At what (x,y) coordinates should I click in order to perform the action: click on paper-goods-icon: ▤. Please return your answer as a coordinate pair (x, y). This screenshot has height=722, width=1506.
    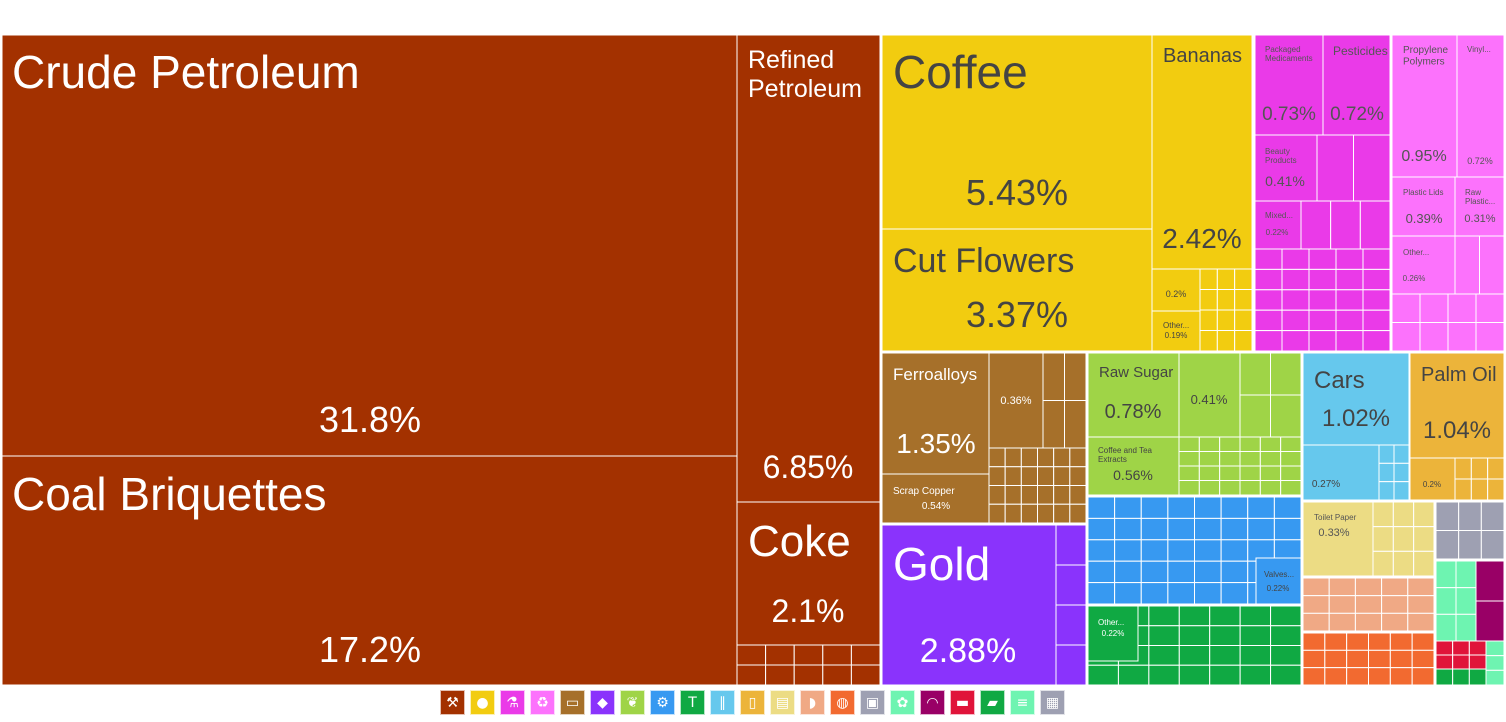
    Looking at the image, I should click on (782, 702).